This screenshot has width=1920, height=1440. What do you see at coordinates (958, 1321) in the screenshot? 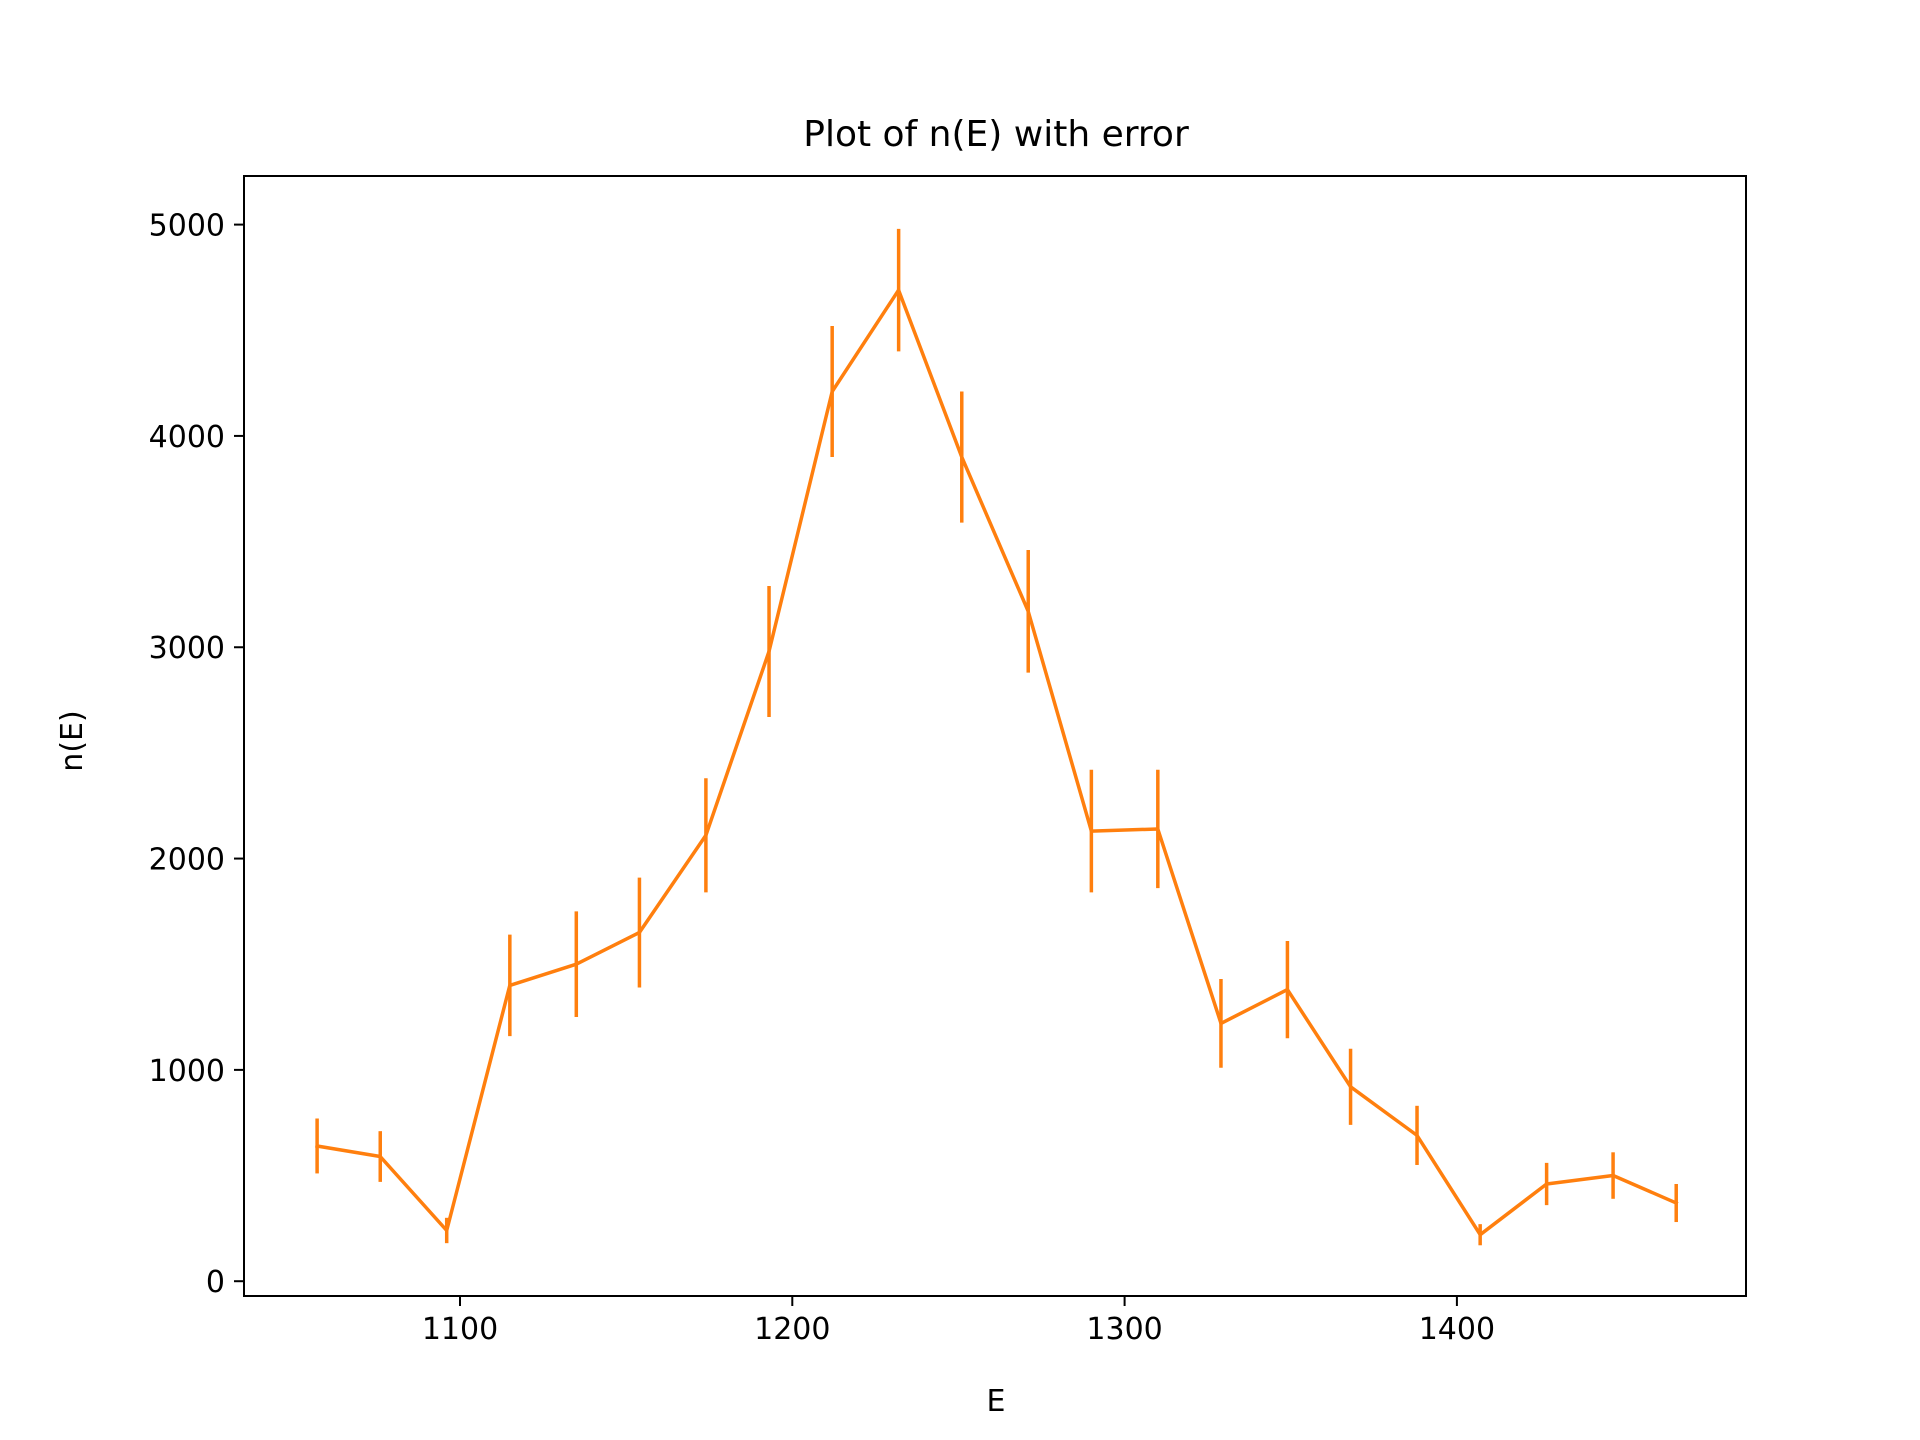
I see `x-axis-ticks: 1100 1200 1300 1400` at bounding box center [958, 1321].